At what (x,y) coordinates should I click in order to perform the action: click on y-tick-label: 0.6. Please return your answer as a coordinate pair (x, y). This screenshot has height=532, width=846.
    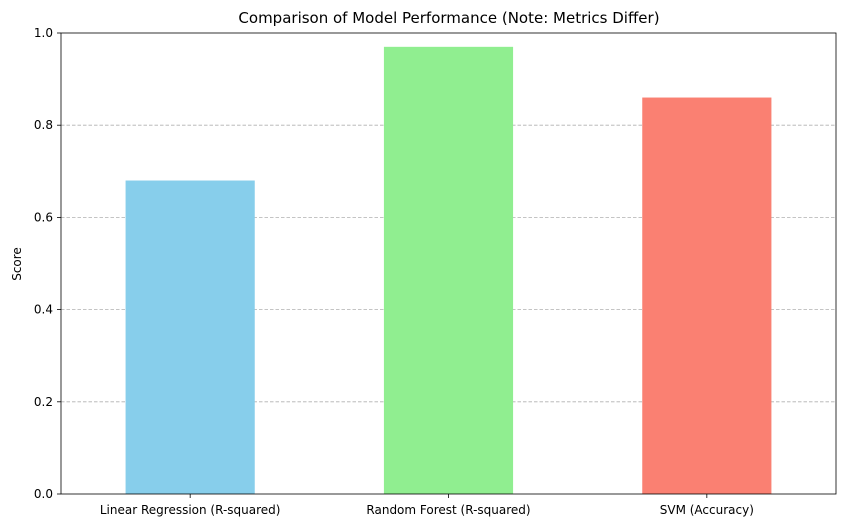
    Looking at the image, I should click on (43, 217).